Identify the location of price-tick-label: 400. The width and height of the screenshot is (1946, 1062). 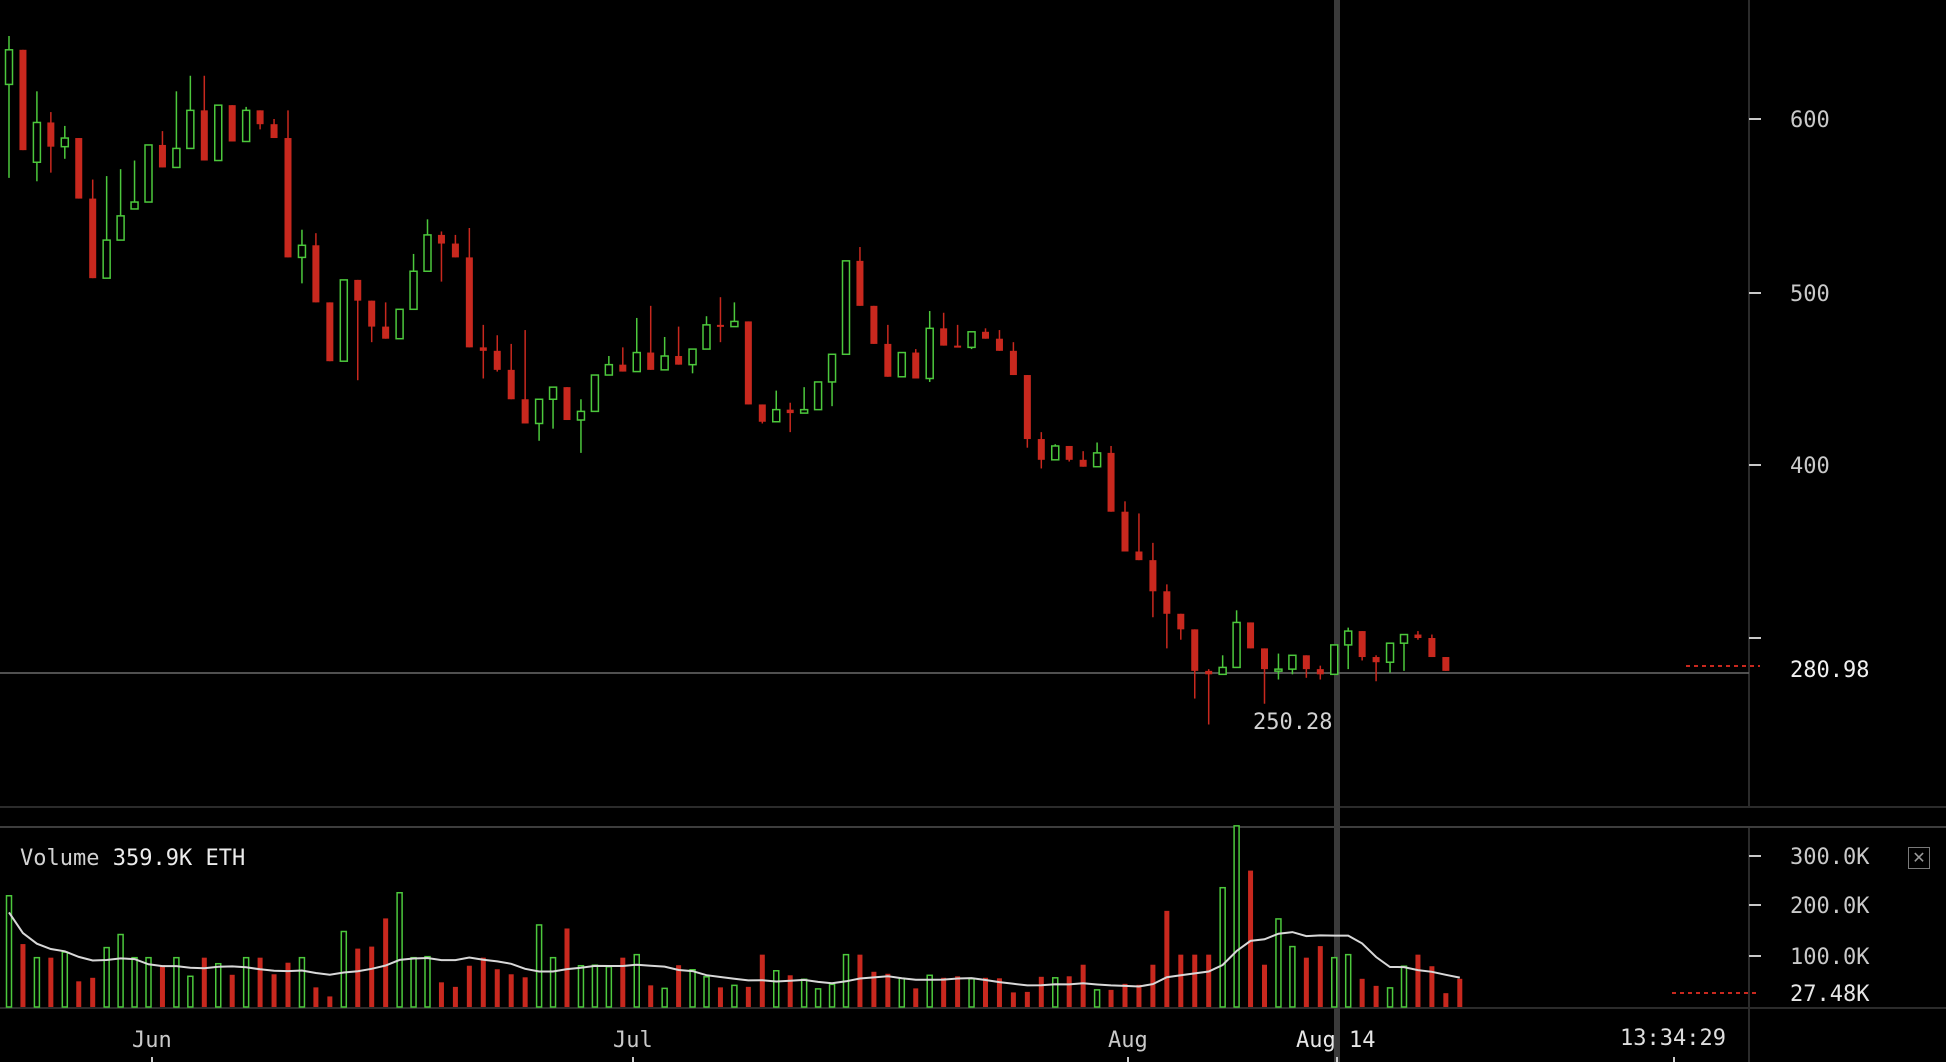
(1810, 466).